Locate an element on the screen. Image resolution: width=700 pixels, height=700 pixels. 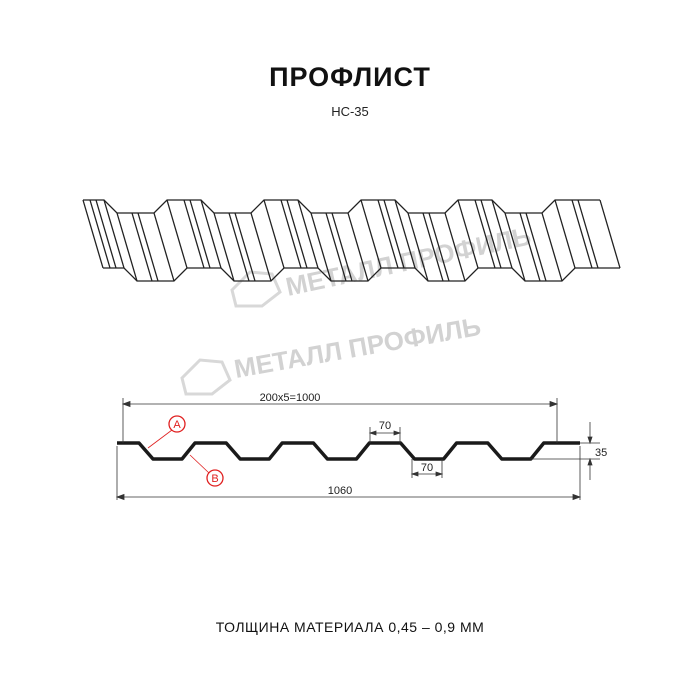
material-thickness-note: ТОЛЩИНА МАТЕРИАЛА 0,45 – 0,9 ММ is located at coordinates (350, 627).